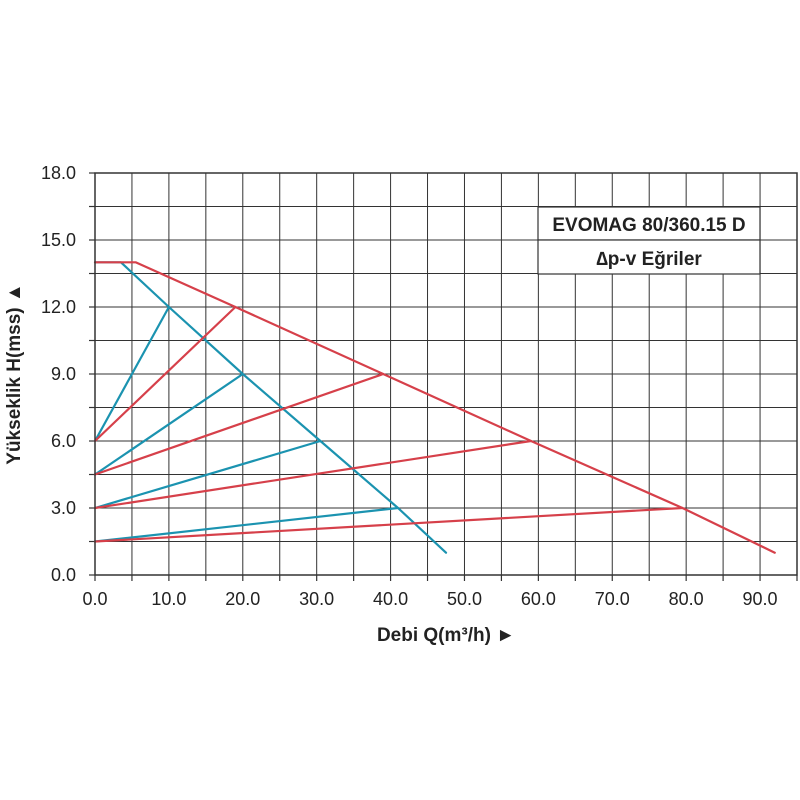 The height and width of the screenshot is (800, 800). What do you see at coordinates (58, 173) in the screenshot?
I see `y-tick-label: 18.0` at bounding box center [58, 173].